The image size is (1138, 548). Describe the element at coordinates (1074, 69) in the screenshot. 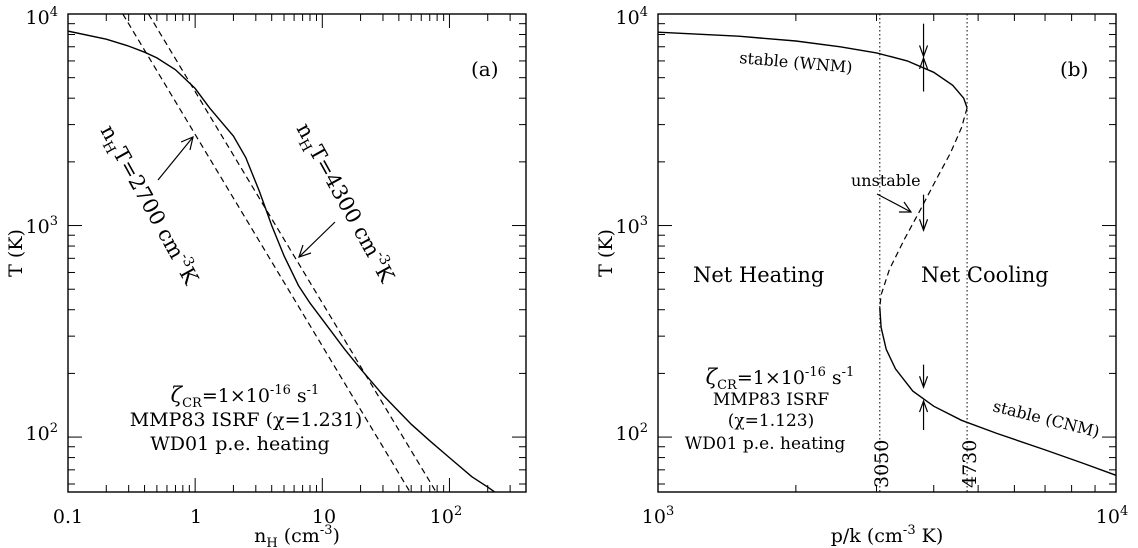

I see `panel-label: (b)` at that location.